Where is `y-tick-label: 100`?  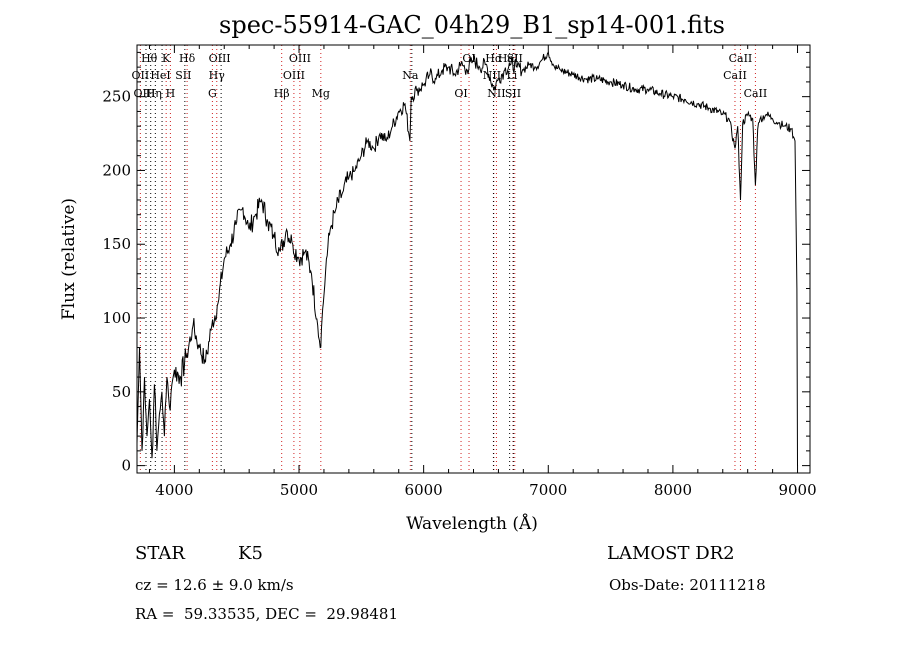 y-tick-label: 100 is located at coordinates (116, 318).